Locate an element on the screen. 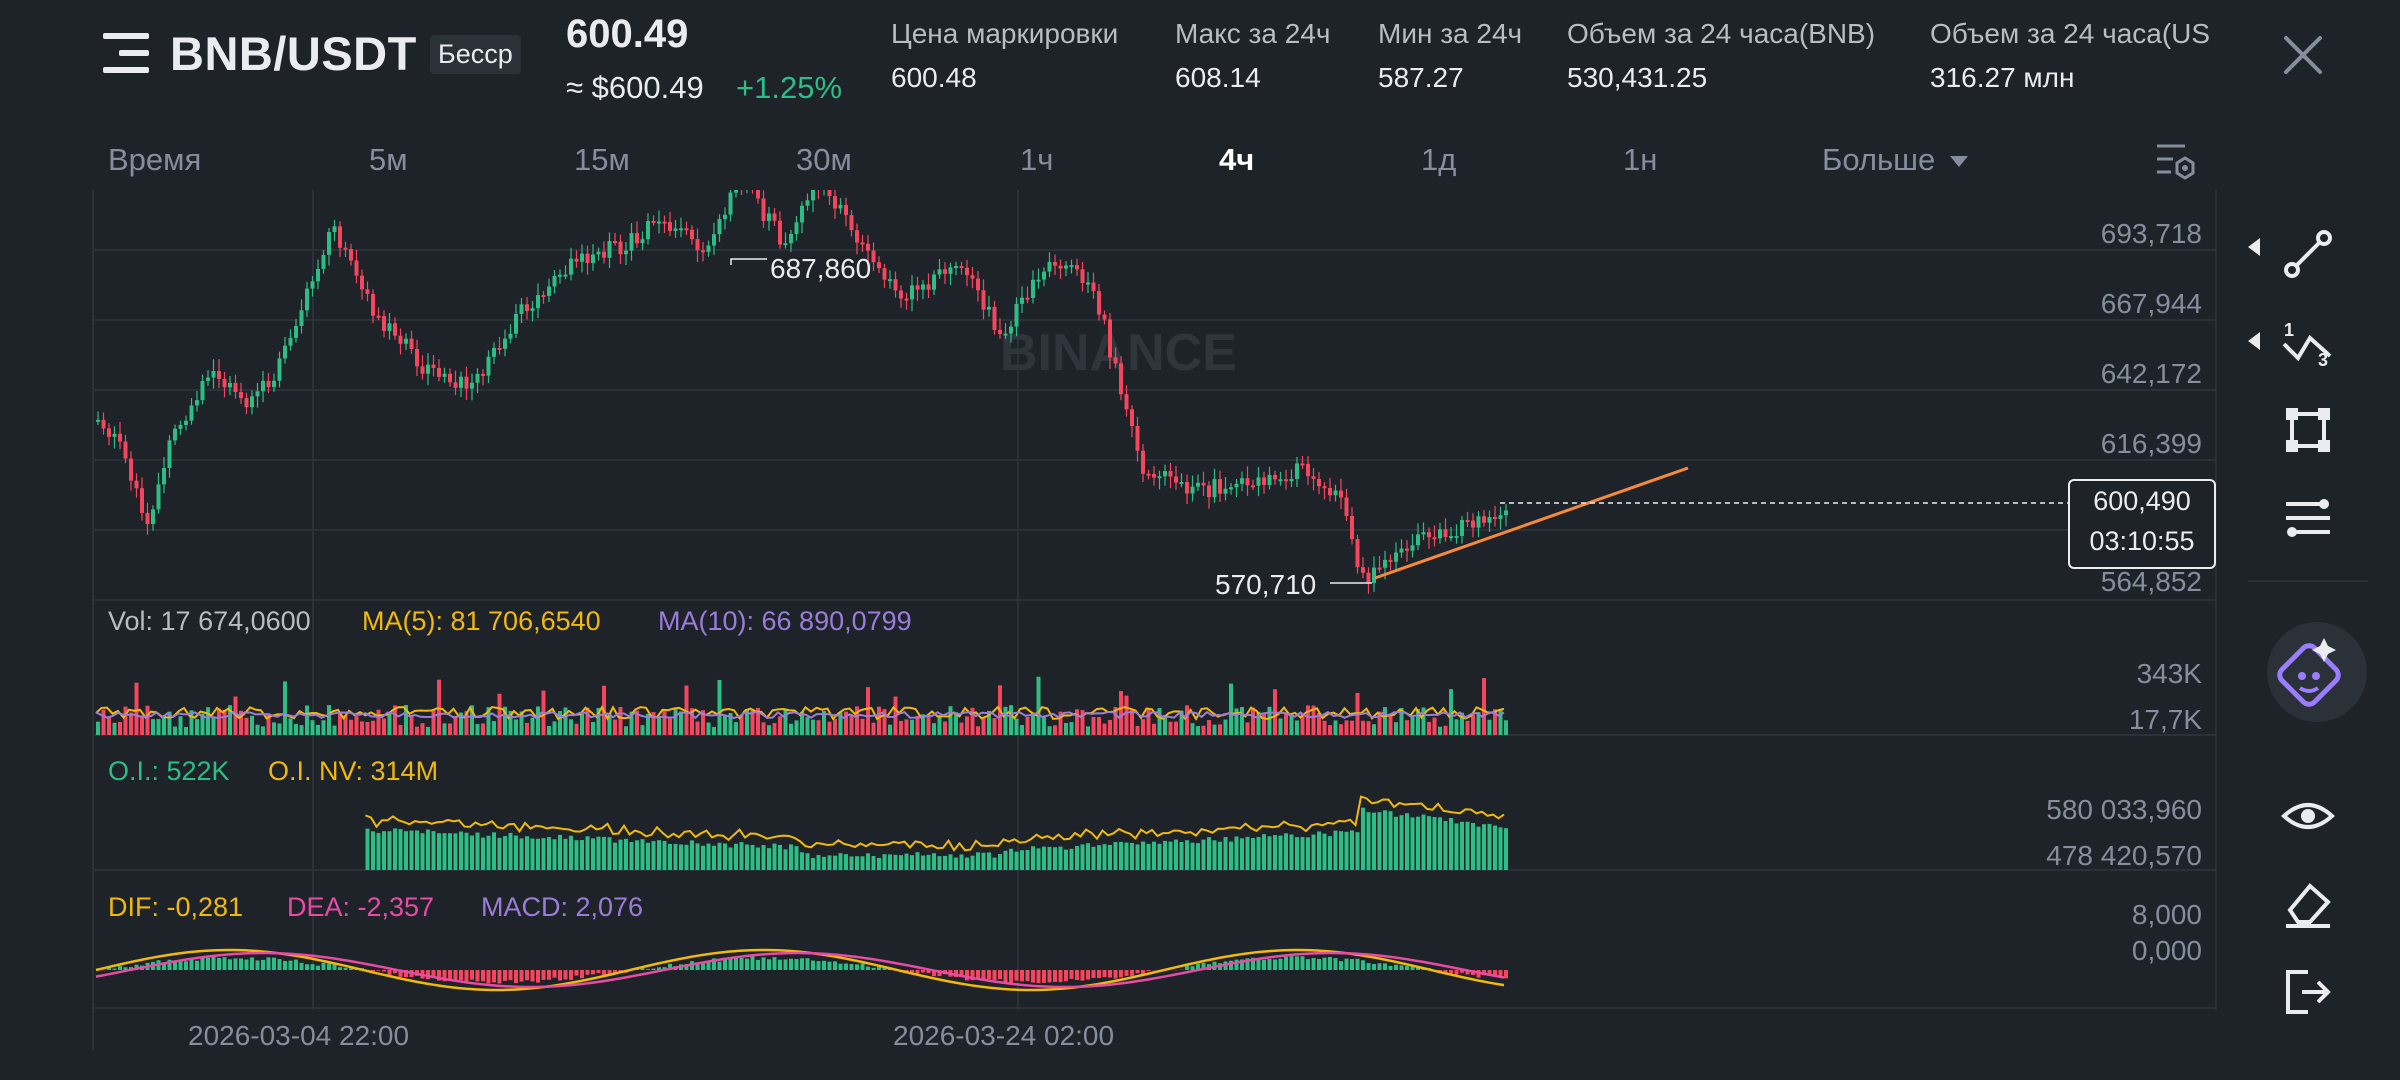 The height and width of the screenshot is (1080, 2400). svg-text: 1 is located at coordinates (2289, 330).